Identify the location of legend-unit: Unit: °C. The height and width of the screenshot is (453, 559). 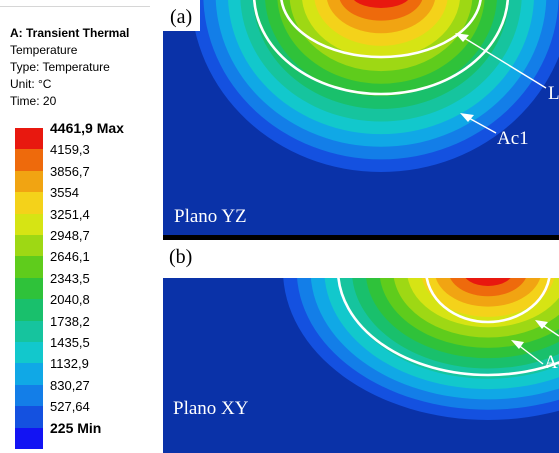
(31, 84).